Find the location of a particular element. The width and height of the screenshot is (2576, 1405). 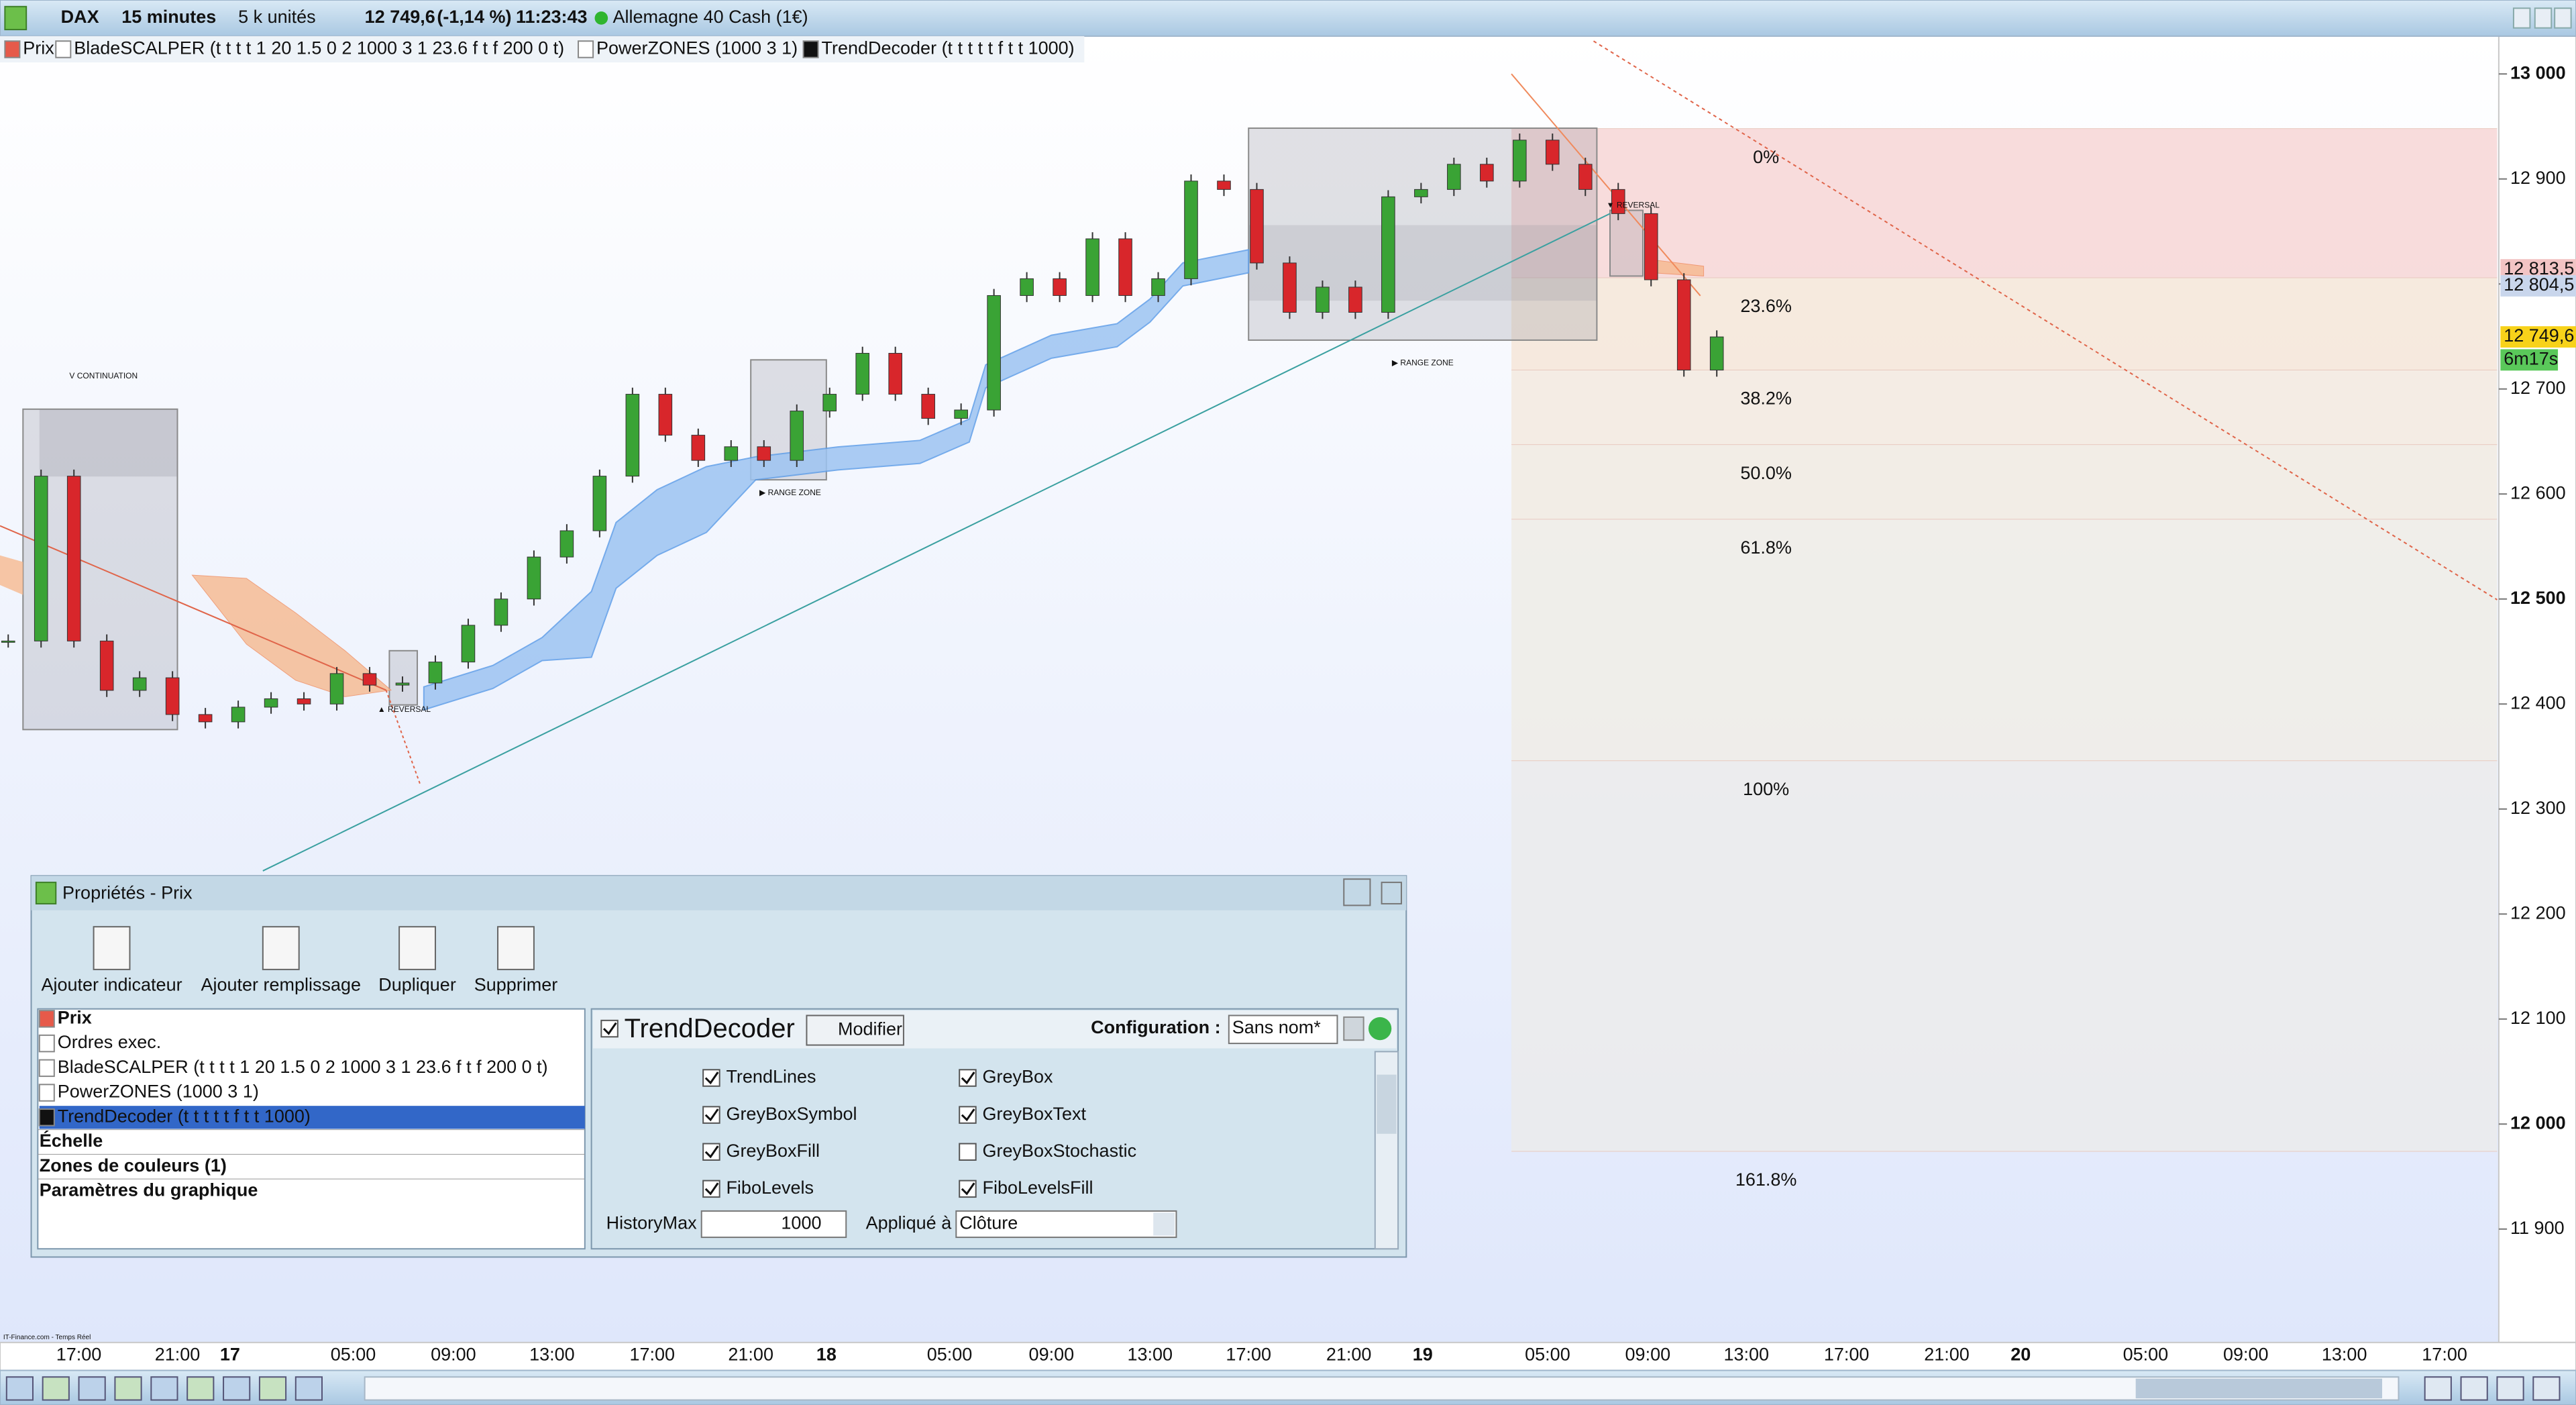

tree-item: PowerZONES (1000 3 1) is located at coordinates (158, 1092).